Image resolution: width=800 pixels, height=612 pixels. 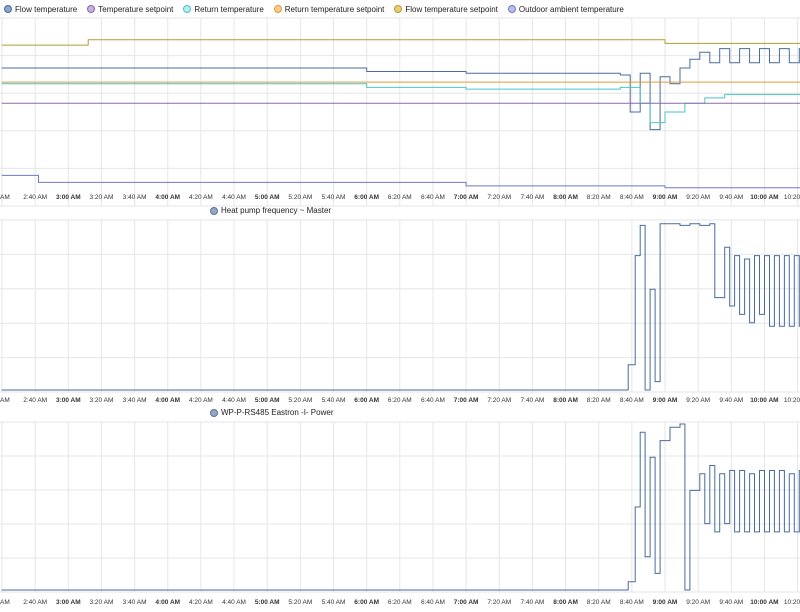 I want to click on x-tick-label: 9:40 AM, so click(x=731, y=400).